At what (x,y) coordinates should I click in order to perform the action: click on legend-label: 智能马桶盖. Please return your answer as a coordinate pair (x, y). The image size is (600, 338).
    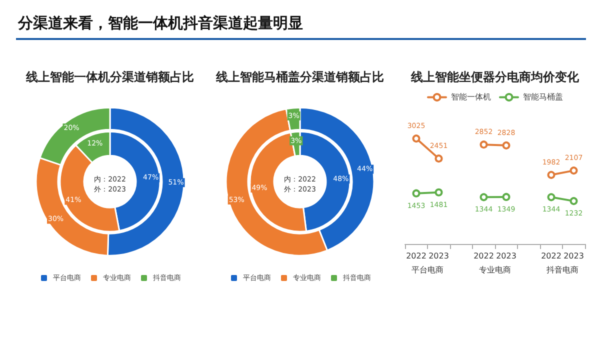
    Looking at the image, I should click on (543, 97).